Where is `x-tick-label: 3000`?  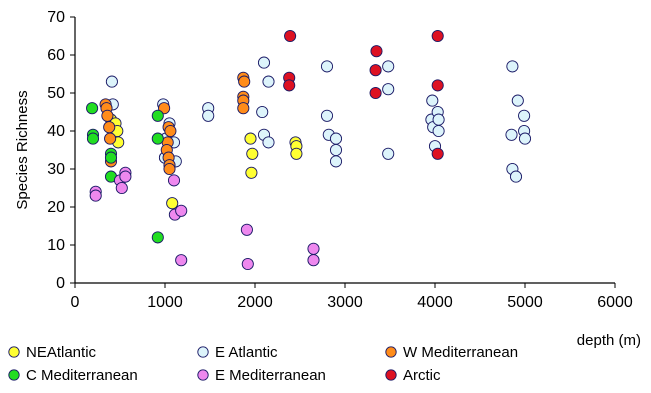 x-tick-label: 3000 is located at coordinates (345, 302).